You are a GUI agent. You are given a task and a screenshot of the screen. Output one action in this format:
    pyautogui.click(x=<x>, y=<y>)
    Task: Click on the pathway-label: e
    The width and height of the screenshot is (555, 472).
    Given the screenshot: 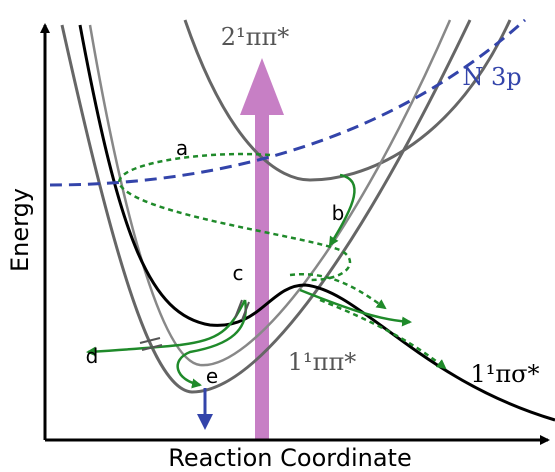 What is the action you would take?
    pyautogui.click(x=212, y=376)
    